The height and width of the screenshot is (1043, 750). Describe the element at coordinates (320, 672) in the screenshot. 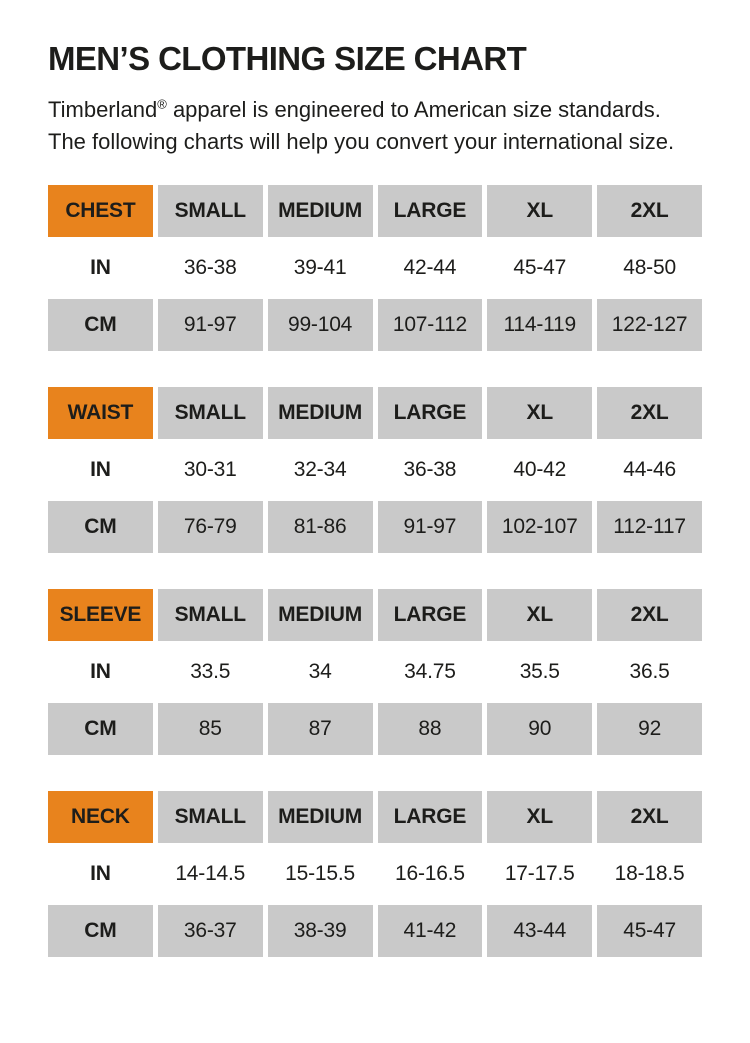

I see `value-cell: 34` at that location.